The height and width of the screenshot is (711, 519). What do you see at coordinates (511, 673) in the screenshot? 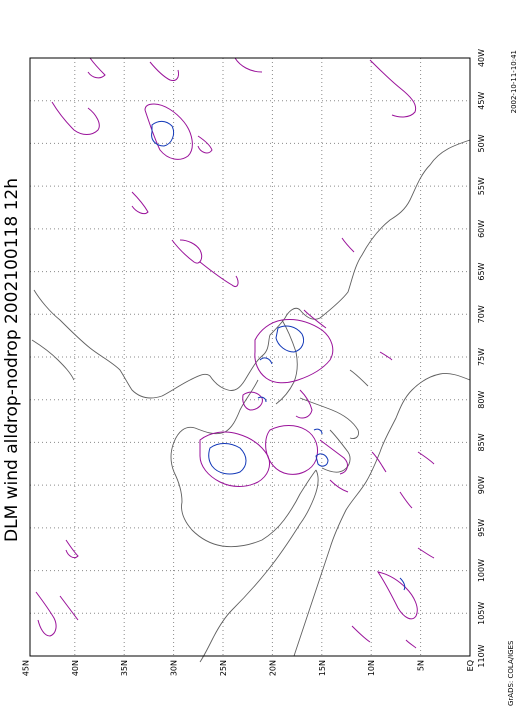
I see `credit-label: GrADS: COLA/IGES` at bounding box center [511, 673].